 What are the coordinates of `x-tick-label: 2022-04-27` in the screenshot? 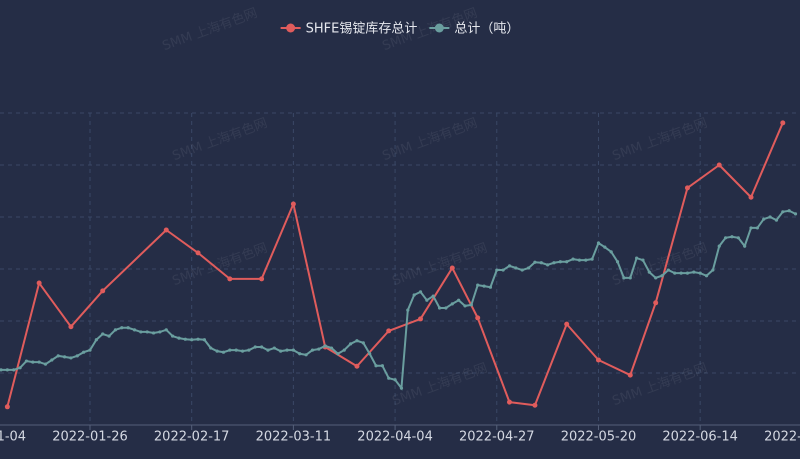 It's located at (497, 437).